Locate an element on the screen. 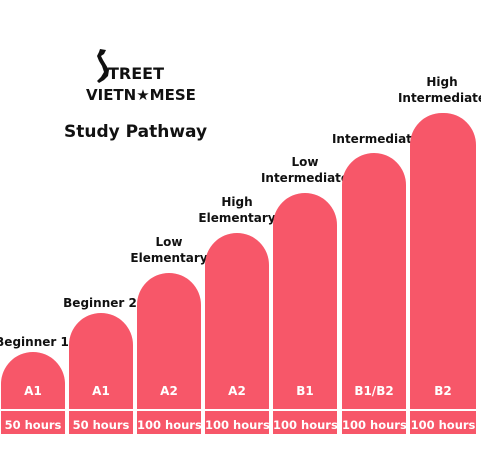  divider is located at coordinates (240, 410).